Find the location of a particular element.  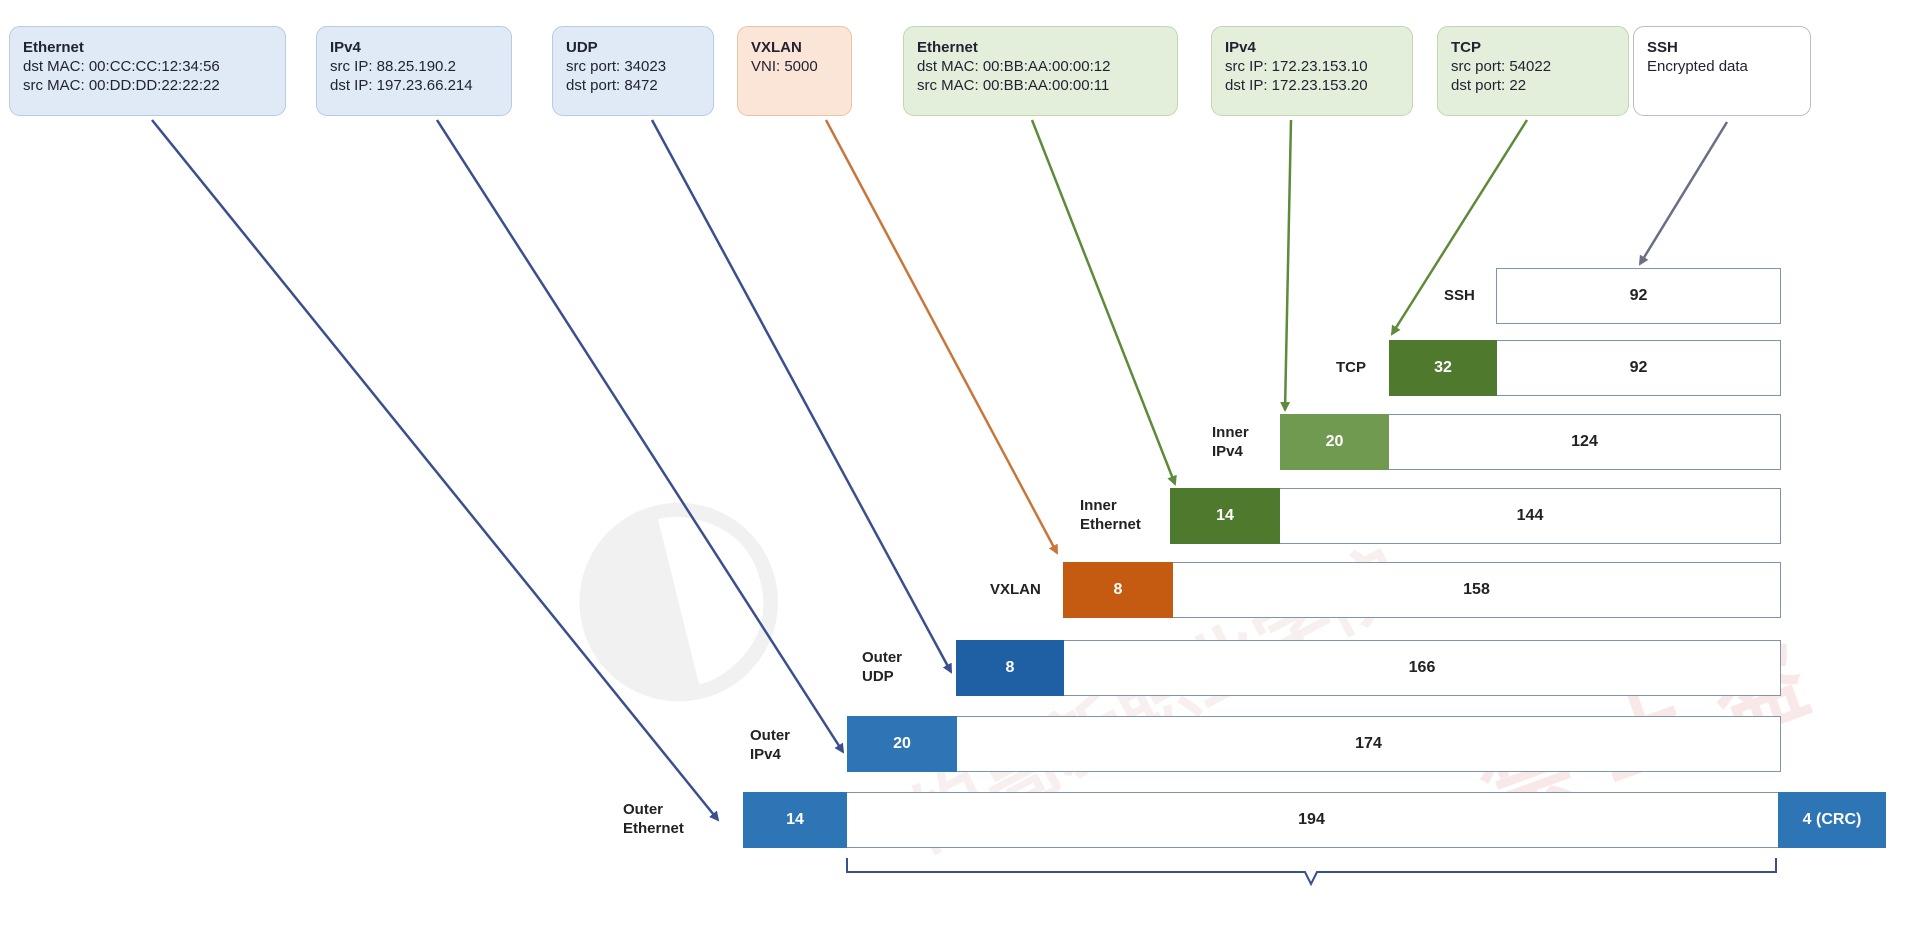

header-segment-outer-ethernet: 14 is located at coordinates (795, 820).